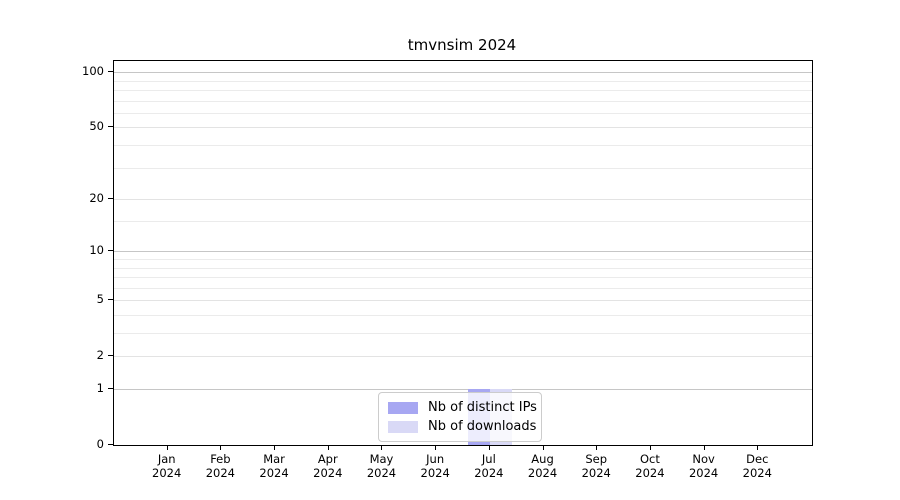  What do you see at coordinates (482, 407) in the screenshot?
I see `legend-label-distinct-ips: Nb of distinct IPs` at bounding box center [482, 407].